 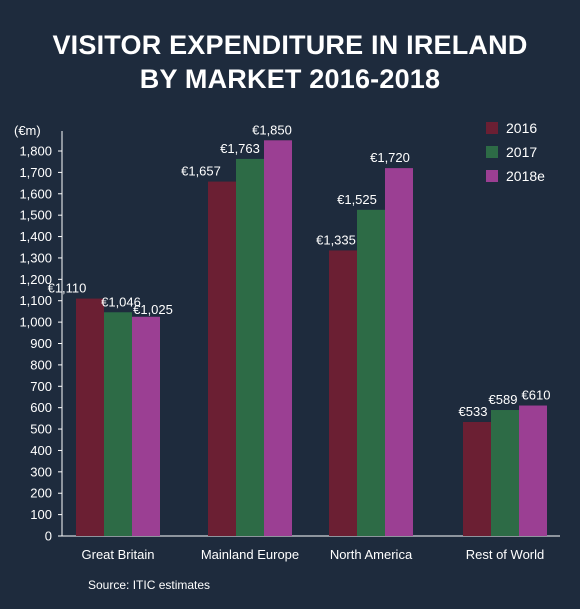 I want to click on y-tick-label: 100, so click(x=41, y=514).